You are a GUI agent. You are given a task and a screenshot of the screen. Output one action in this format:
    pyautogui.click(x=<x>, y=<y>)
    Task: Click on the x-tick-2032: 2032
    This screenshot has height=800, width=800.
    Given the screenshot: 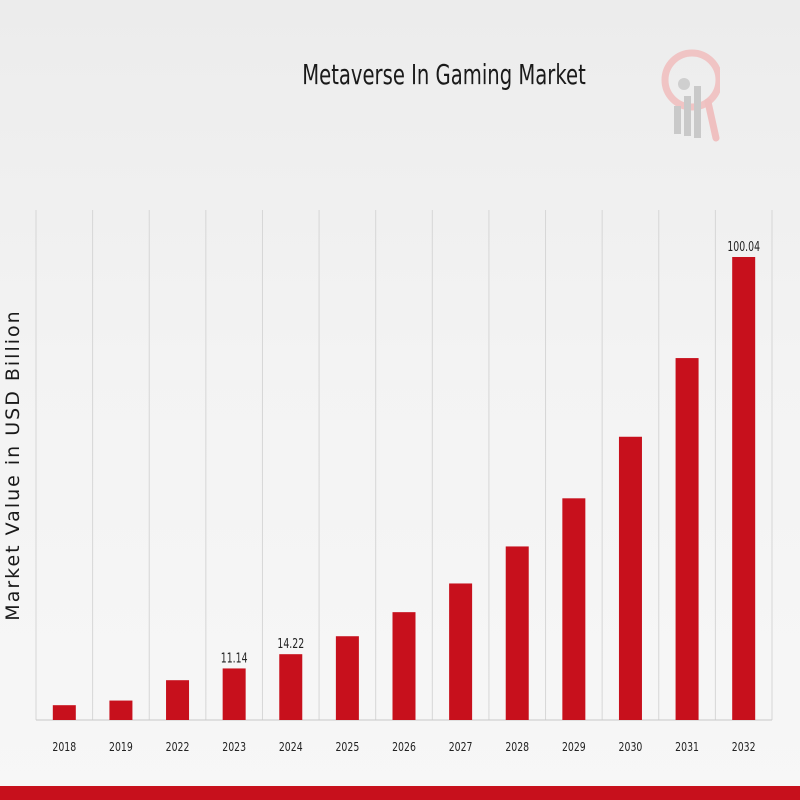 What is the action you would take?
    pyautogui.click(x=744, y=747)
    